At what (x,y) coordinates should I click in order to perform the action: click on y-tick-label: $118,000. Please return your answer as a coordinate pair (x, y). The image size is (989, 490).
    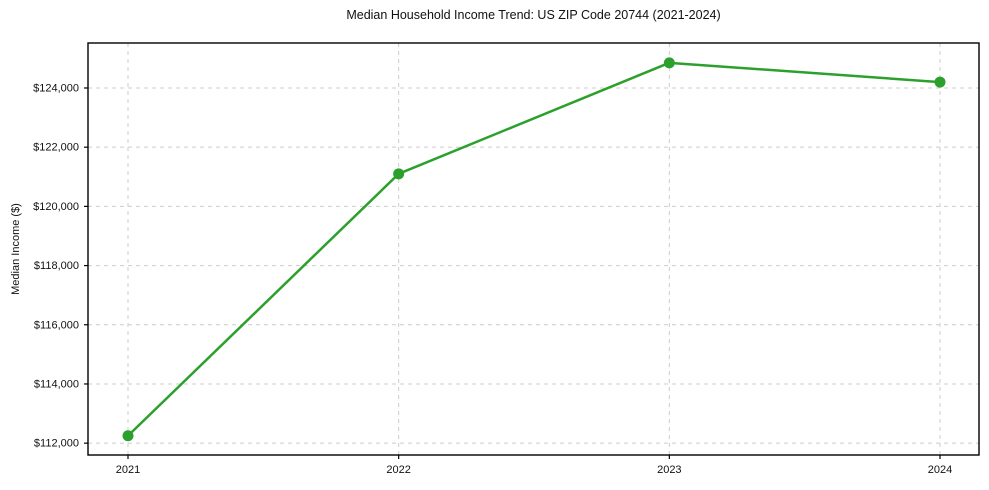
    Looking at the image, I should click on (56, 266).